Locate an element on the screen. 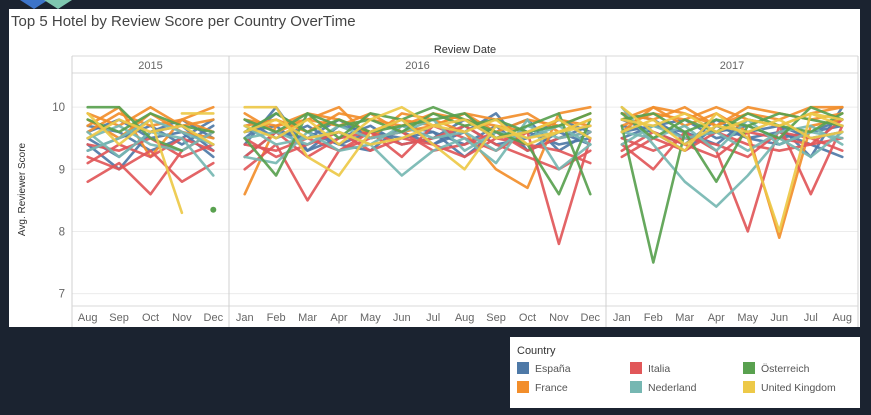 Image resolution: width=871 pixels, height=415 pixels. legend-label: Nederland is located at coordinates (672, 388).